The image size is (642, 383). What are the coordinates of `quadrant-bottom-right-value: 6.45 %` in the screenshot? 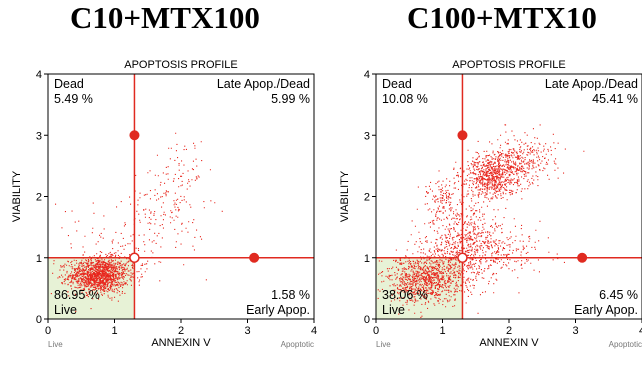 It's located at (618, 295).